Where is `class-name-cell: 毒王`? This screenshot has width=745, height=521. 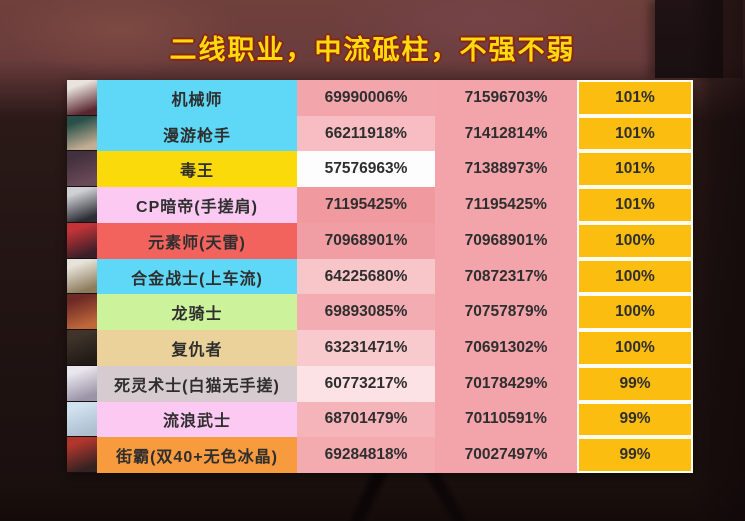 class-name-cell: 毒王 is located at coordinates (197, 169).